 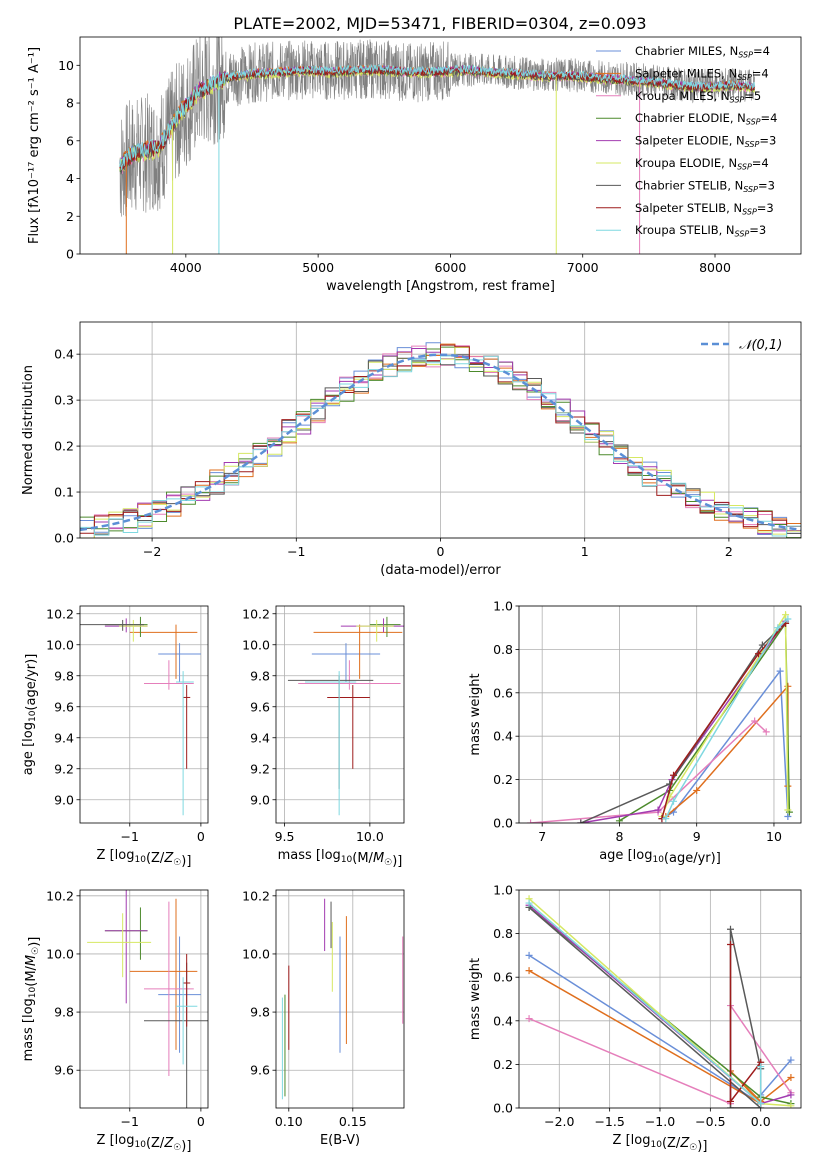 I want to click on y-tick-label: 0.8, so click(x=503, y=933).